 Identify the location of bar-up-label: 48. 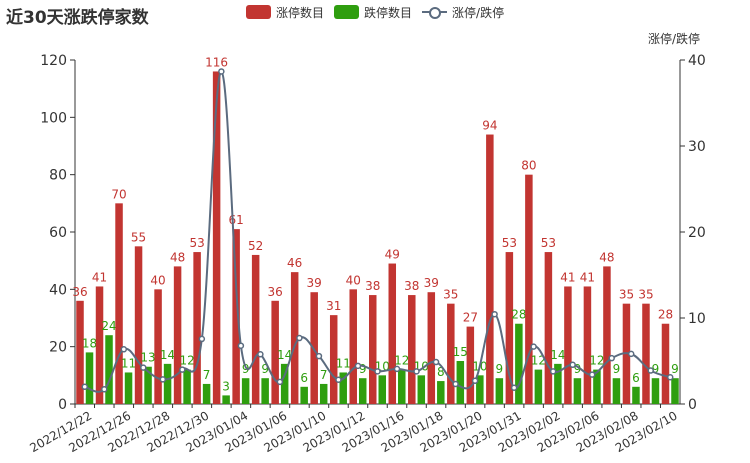
(606, 257).